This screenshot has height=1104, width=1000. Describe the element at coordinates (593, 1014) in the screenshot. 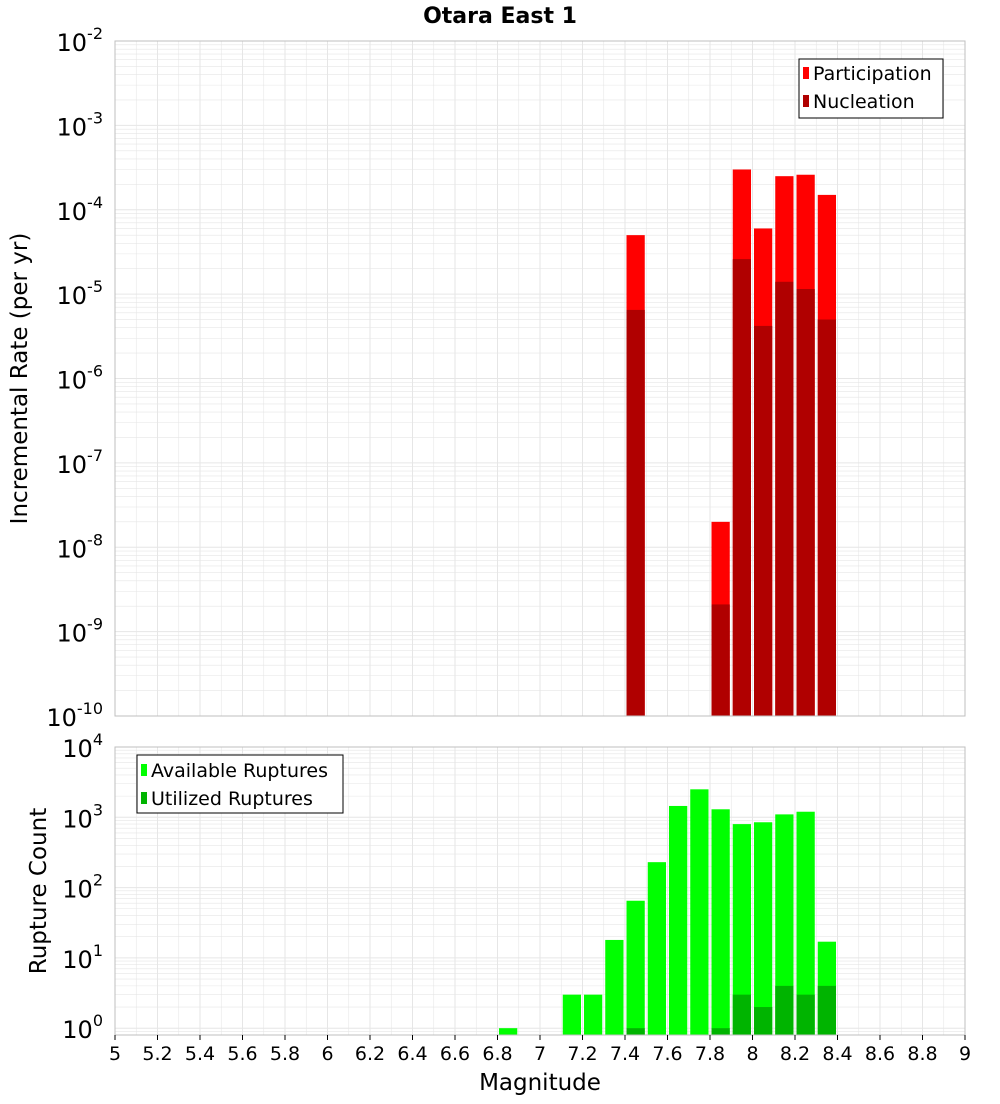

I see `bar-available-ruptures-7.25` at that location.